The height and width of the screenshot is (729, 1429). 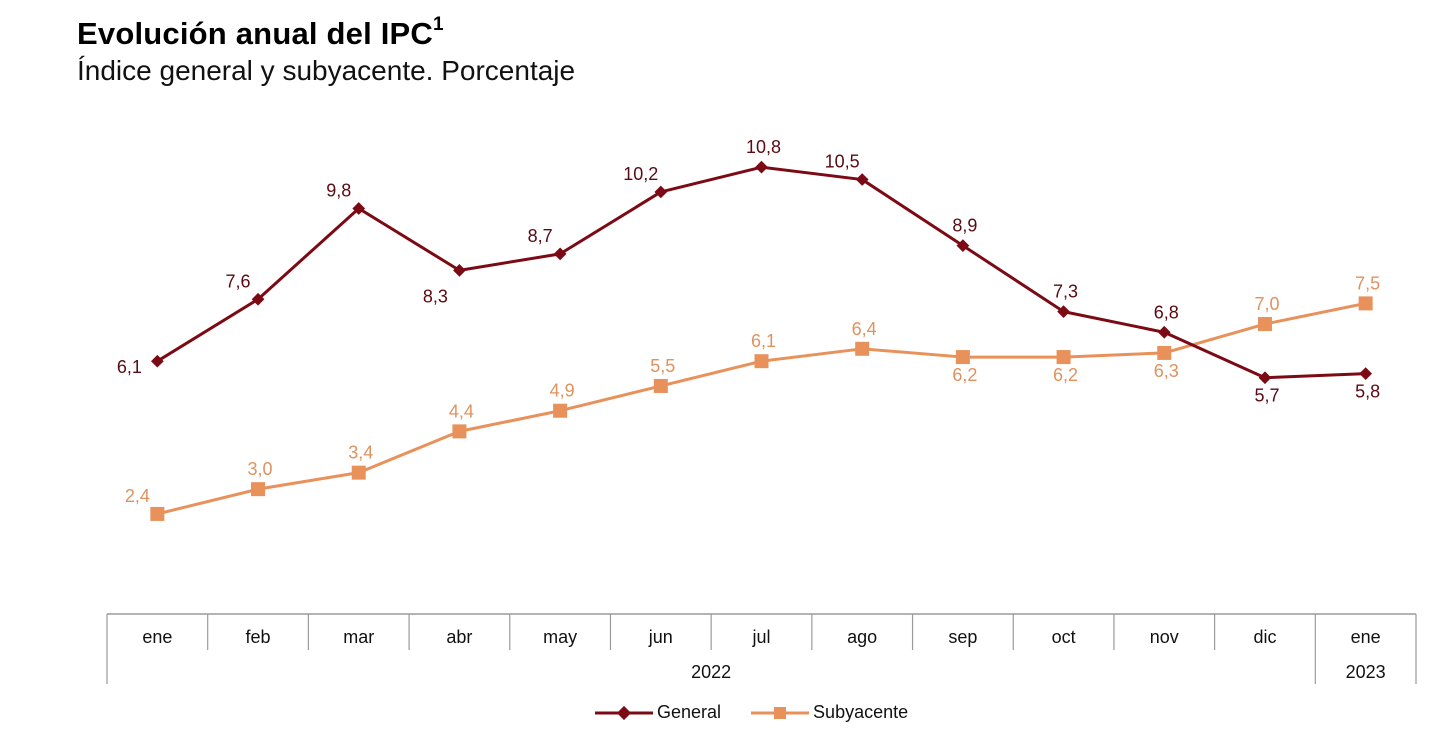 I want to click on legend-item-subyacente: Subyacente, so click(x=829, y=712).